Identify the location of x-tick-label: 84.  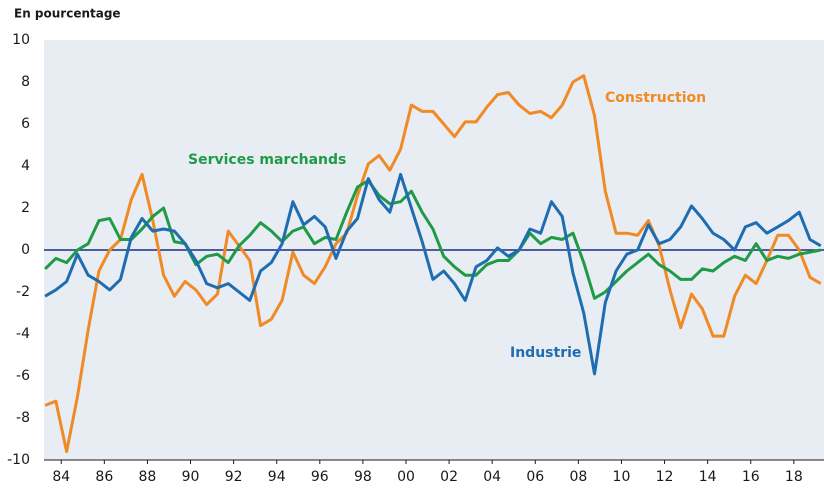
(61, 477).